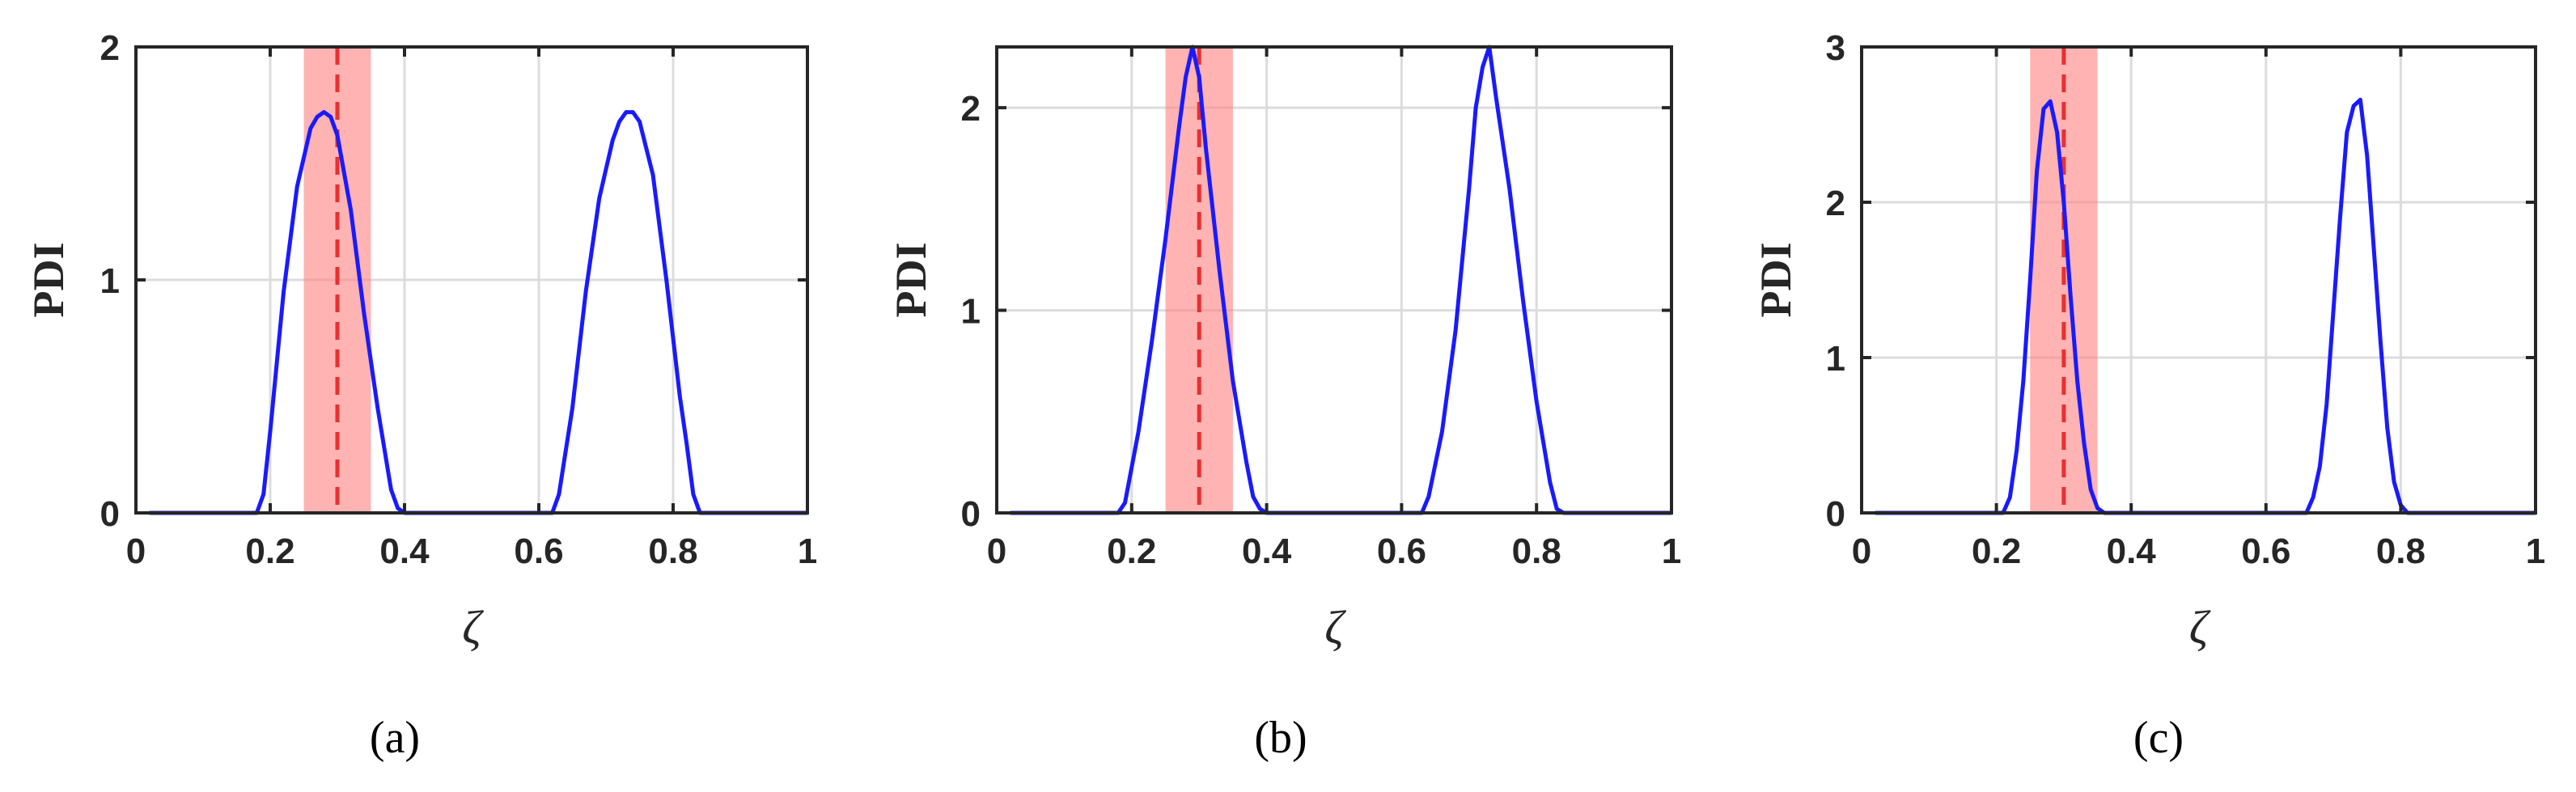 This screenshot has height=792, width=2576. I want to click on panel-label: (b), so click(1280, 738).